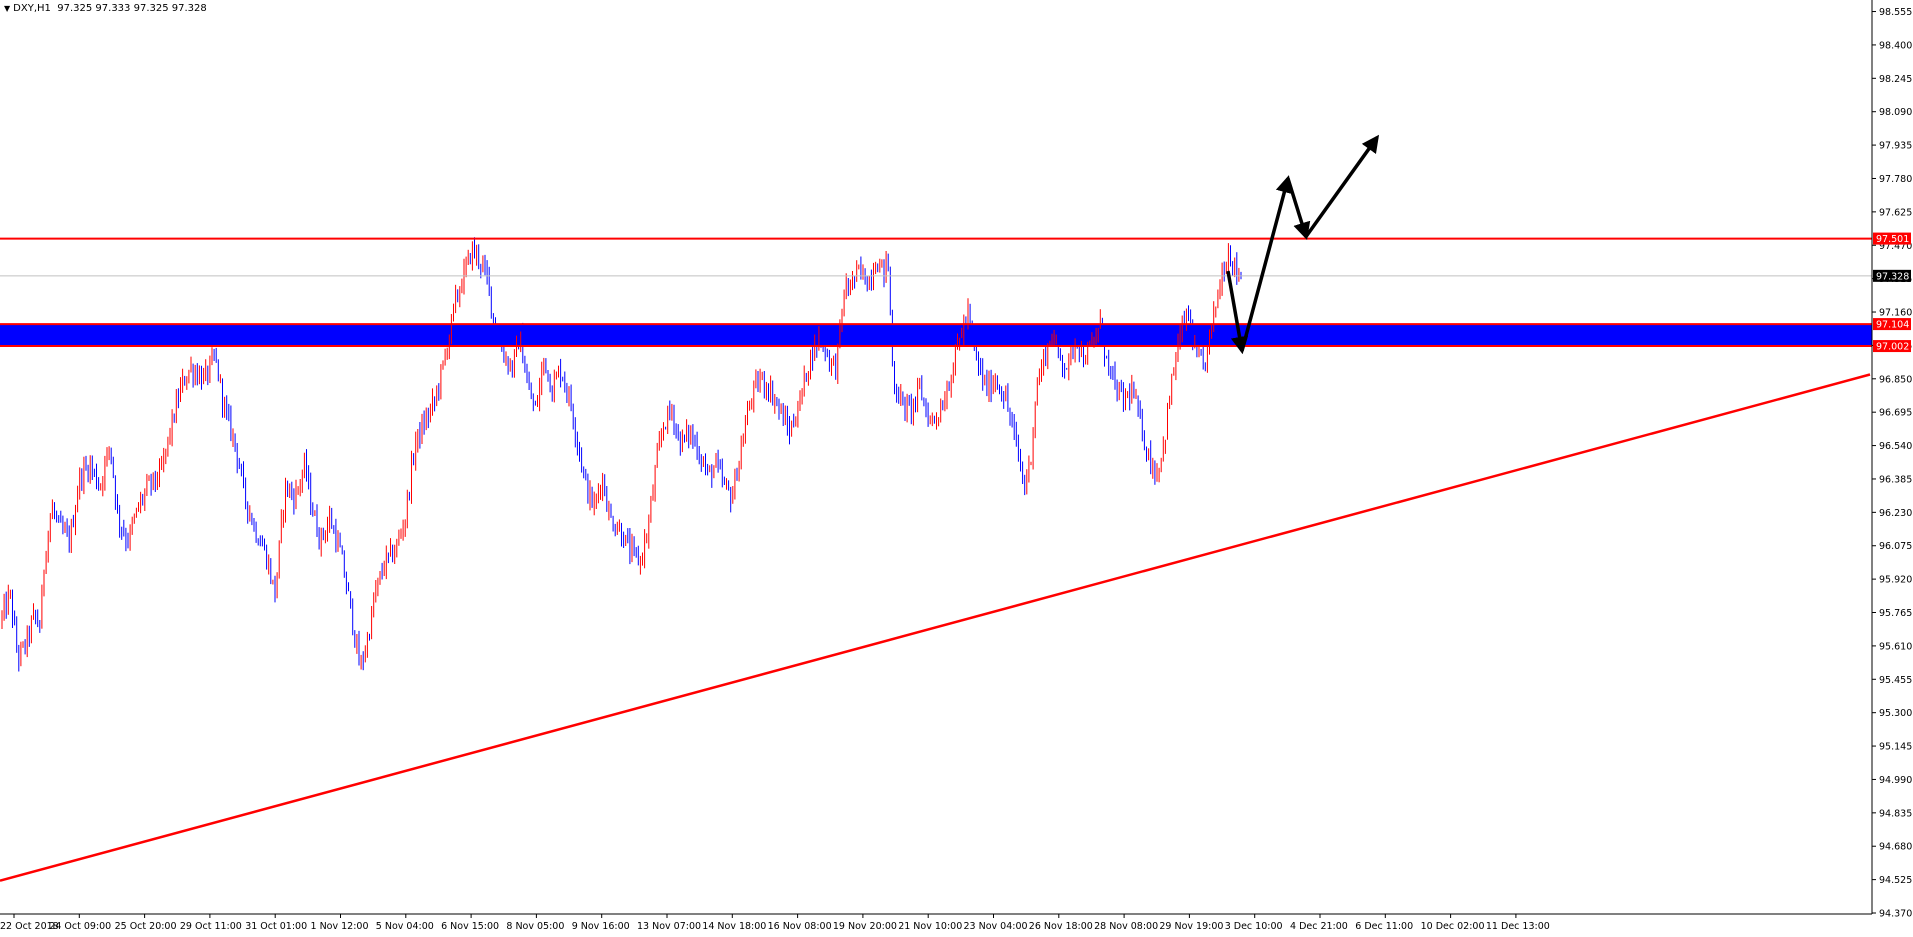  Describe the element at coordinates (132, 8) in the screenshot. I see `ohlc-readout: 97.325 97.333 97.325 97.328` at that location.